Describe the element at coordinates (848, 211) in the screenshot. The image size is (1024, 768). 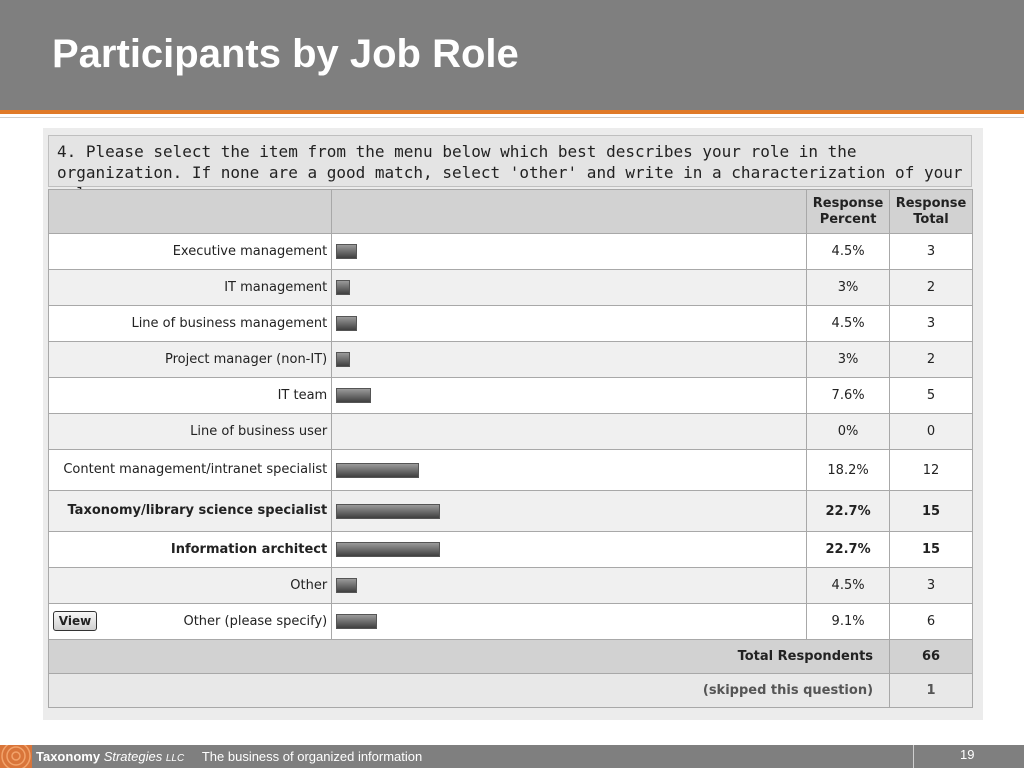
I see `header-response-percent: Response Percent` at that location.